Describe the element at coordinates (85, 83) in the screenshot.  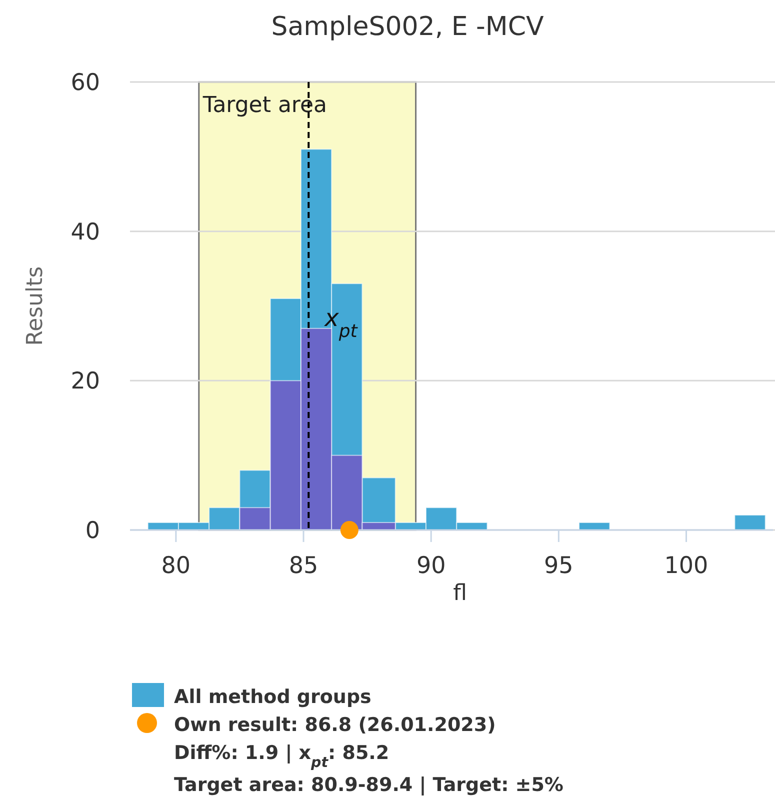
I see `y-tick-label: 60` at that location.